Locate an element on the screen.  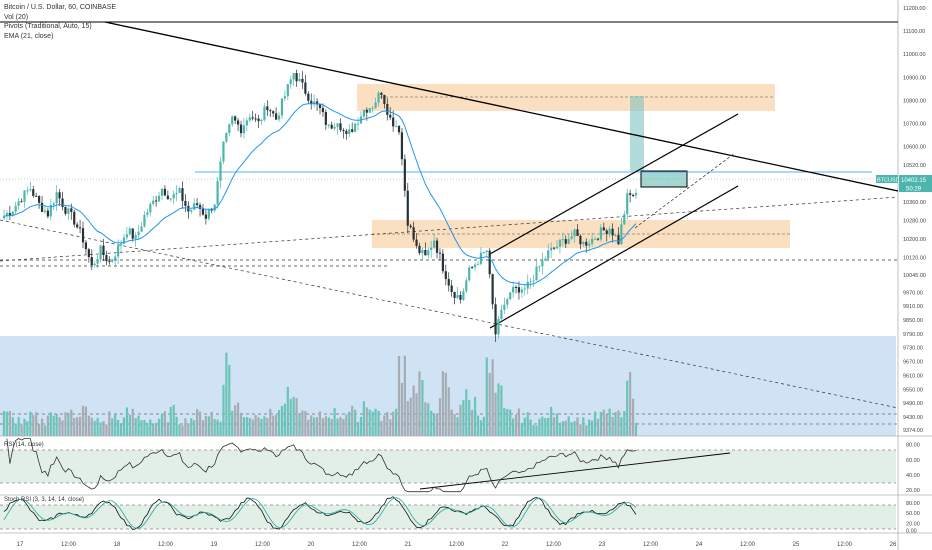
countdown-badge is located at coordinates (915, 188).